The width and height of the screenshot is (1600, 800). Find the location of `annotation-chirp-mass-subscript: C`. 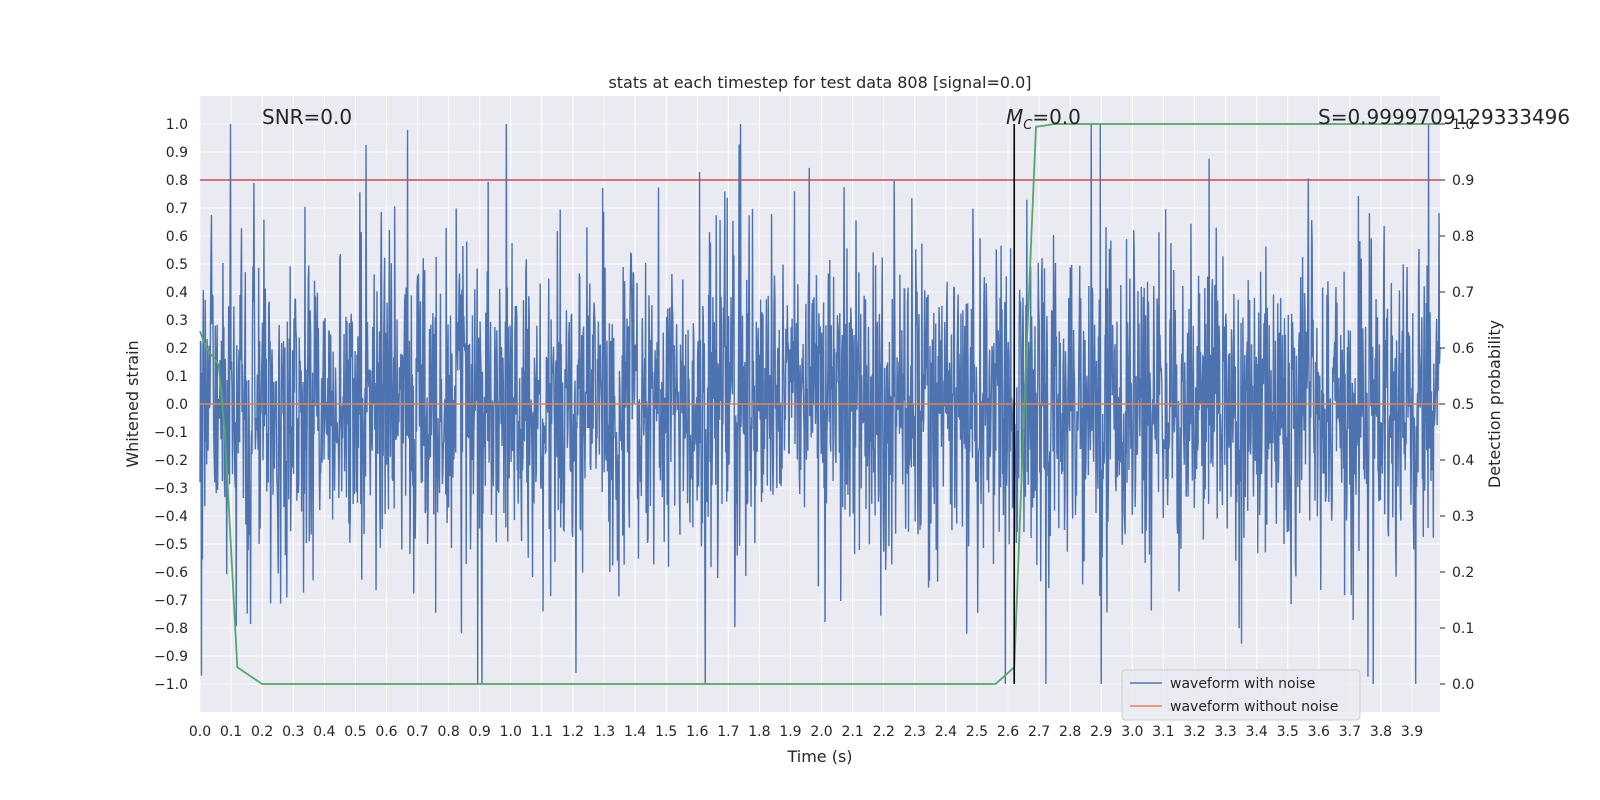

annotation-chirp-mass-subscript: C is located at coordinates (1028, 125).